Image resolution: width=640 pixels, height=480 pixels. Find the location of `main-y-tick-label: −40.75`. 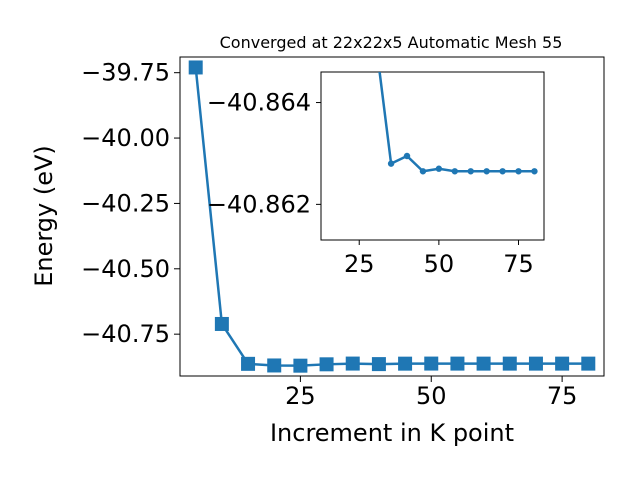

main-y-tick-label: −40.75 is located at coordinates (125, 334).